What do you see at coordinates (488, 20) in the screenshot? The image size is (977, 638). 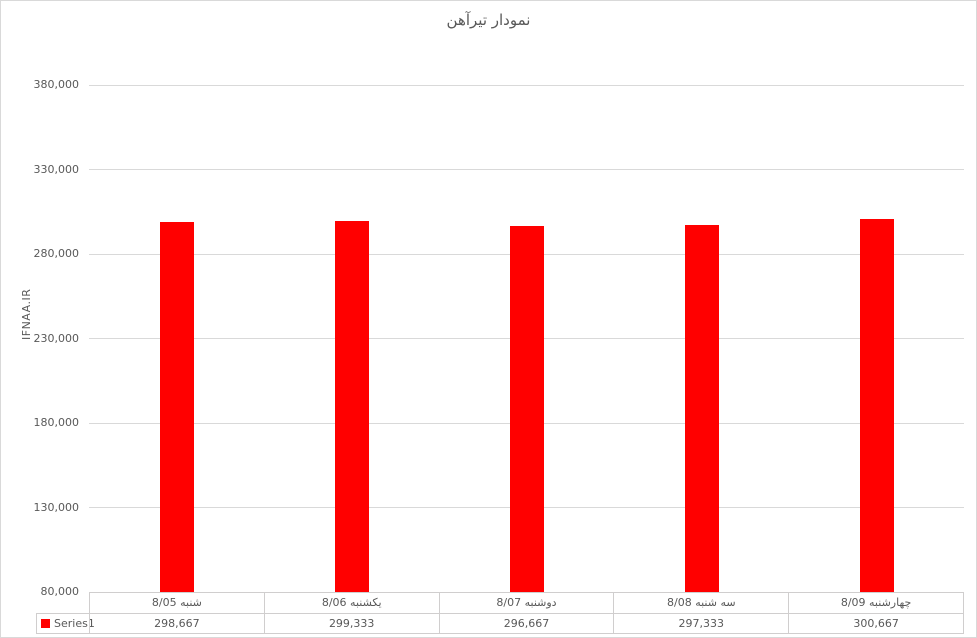 I see `chart-title: نمودار تیرآهن` at bounding box center [488, 20].